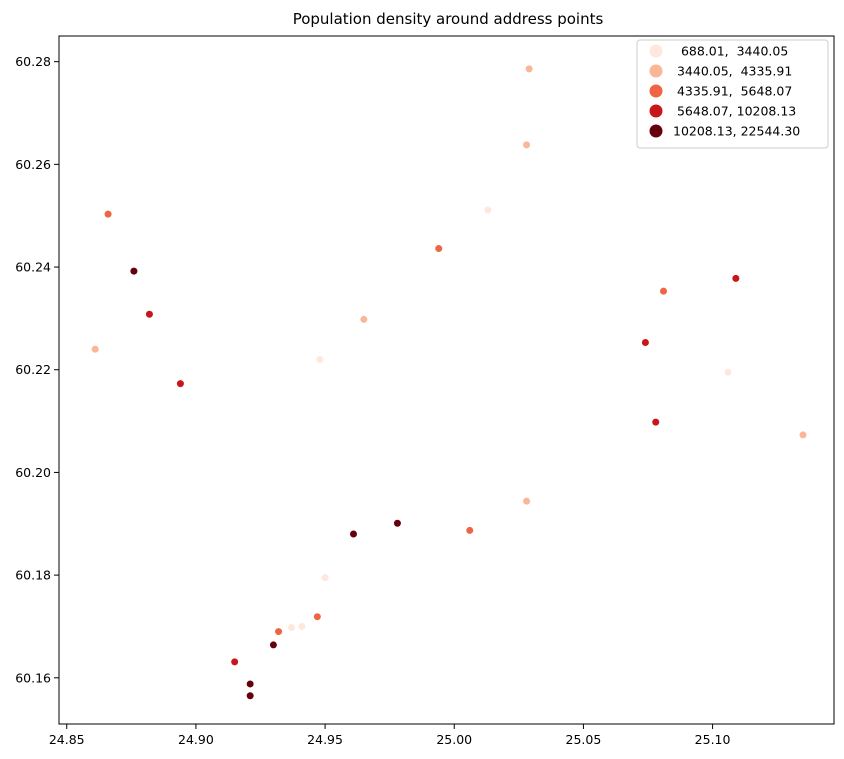 The width and height of the screenshot is (844, 759). Describe the element at coordinates (33, 472) in the screenshot. I see `y-tick-label: 60.20` at that location.